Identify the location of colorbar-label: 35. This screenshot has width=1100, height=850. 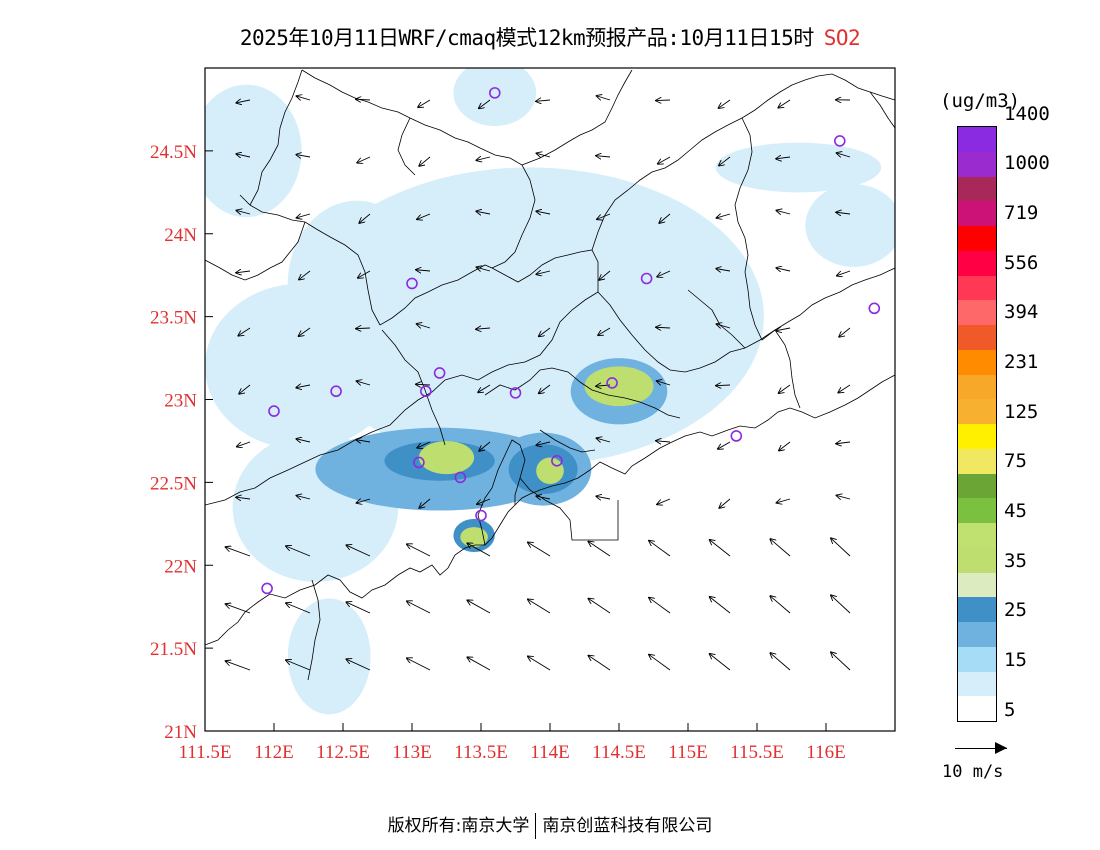
(1015, 560).